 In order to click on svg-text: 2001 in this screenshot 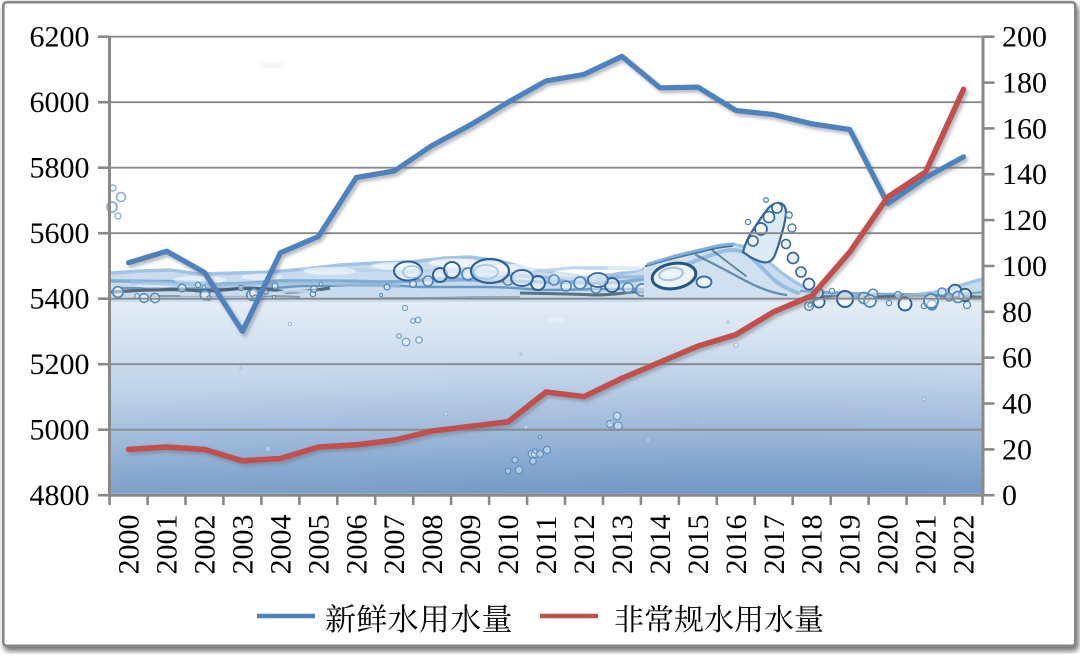, I will do `click(167, 545)`.